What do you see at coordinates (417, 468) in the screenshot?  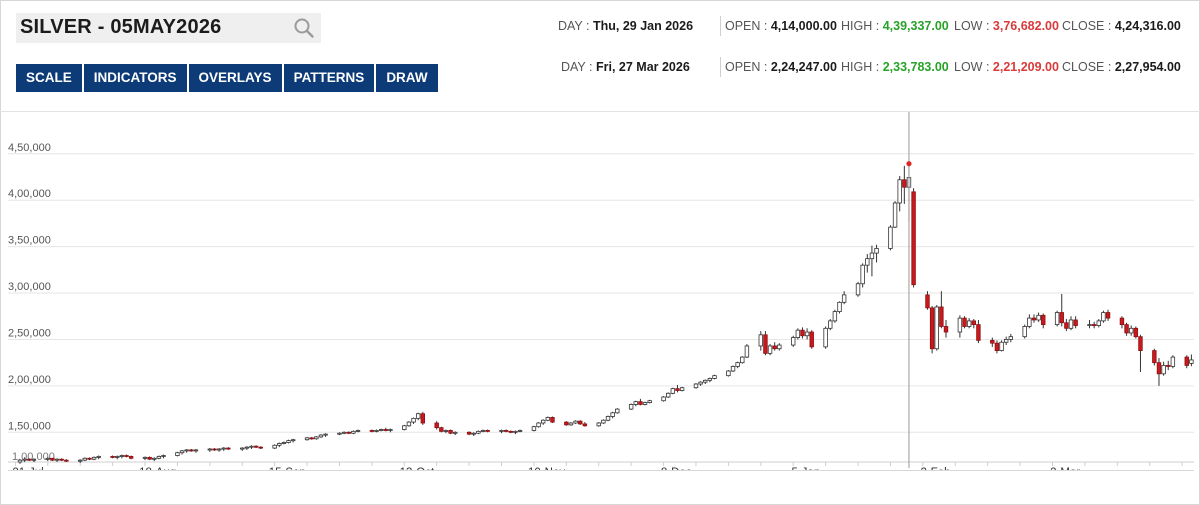 I see `x-tick-label: 13-Oct` at bounding box center [417, 468].